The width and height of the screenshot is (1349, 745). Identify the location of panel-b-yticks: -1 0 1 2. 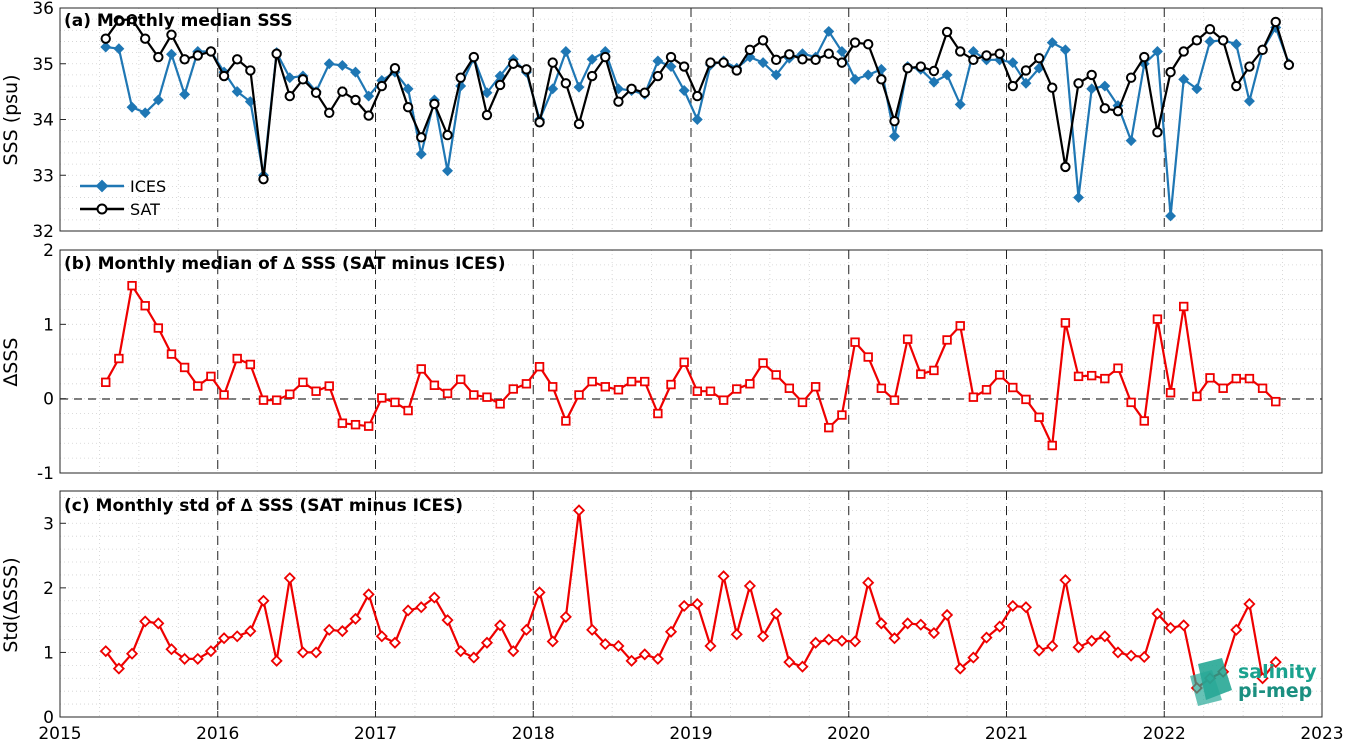
(51, 362).